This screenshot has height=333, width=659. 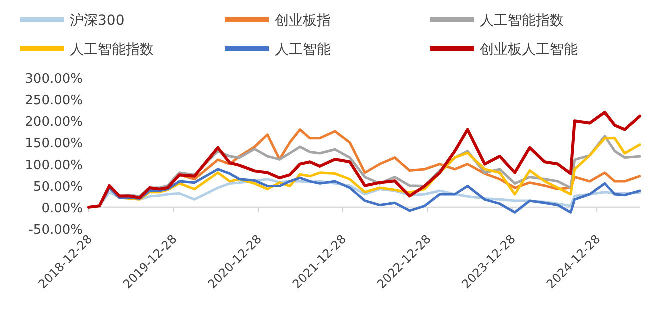 I want to click on y-tick-label: 150.00%, so click(x=54, y=144).